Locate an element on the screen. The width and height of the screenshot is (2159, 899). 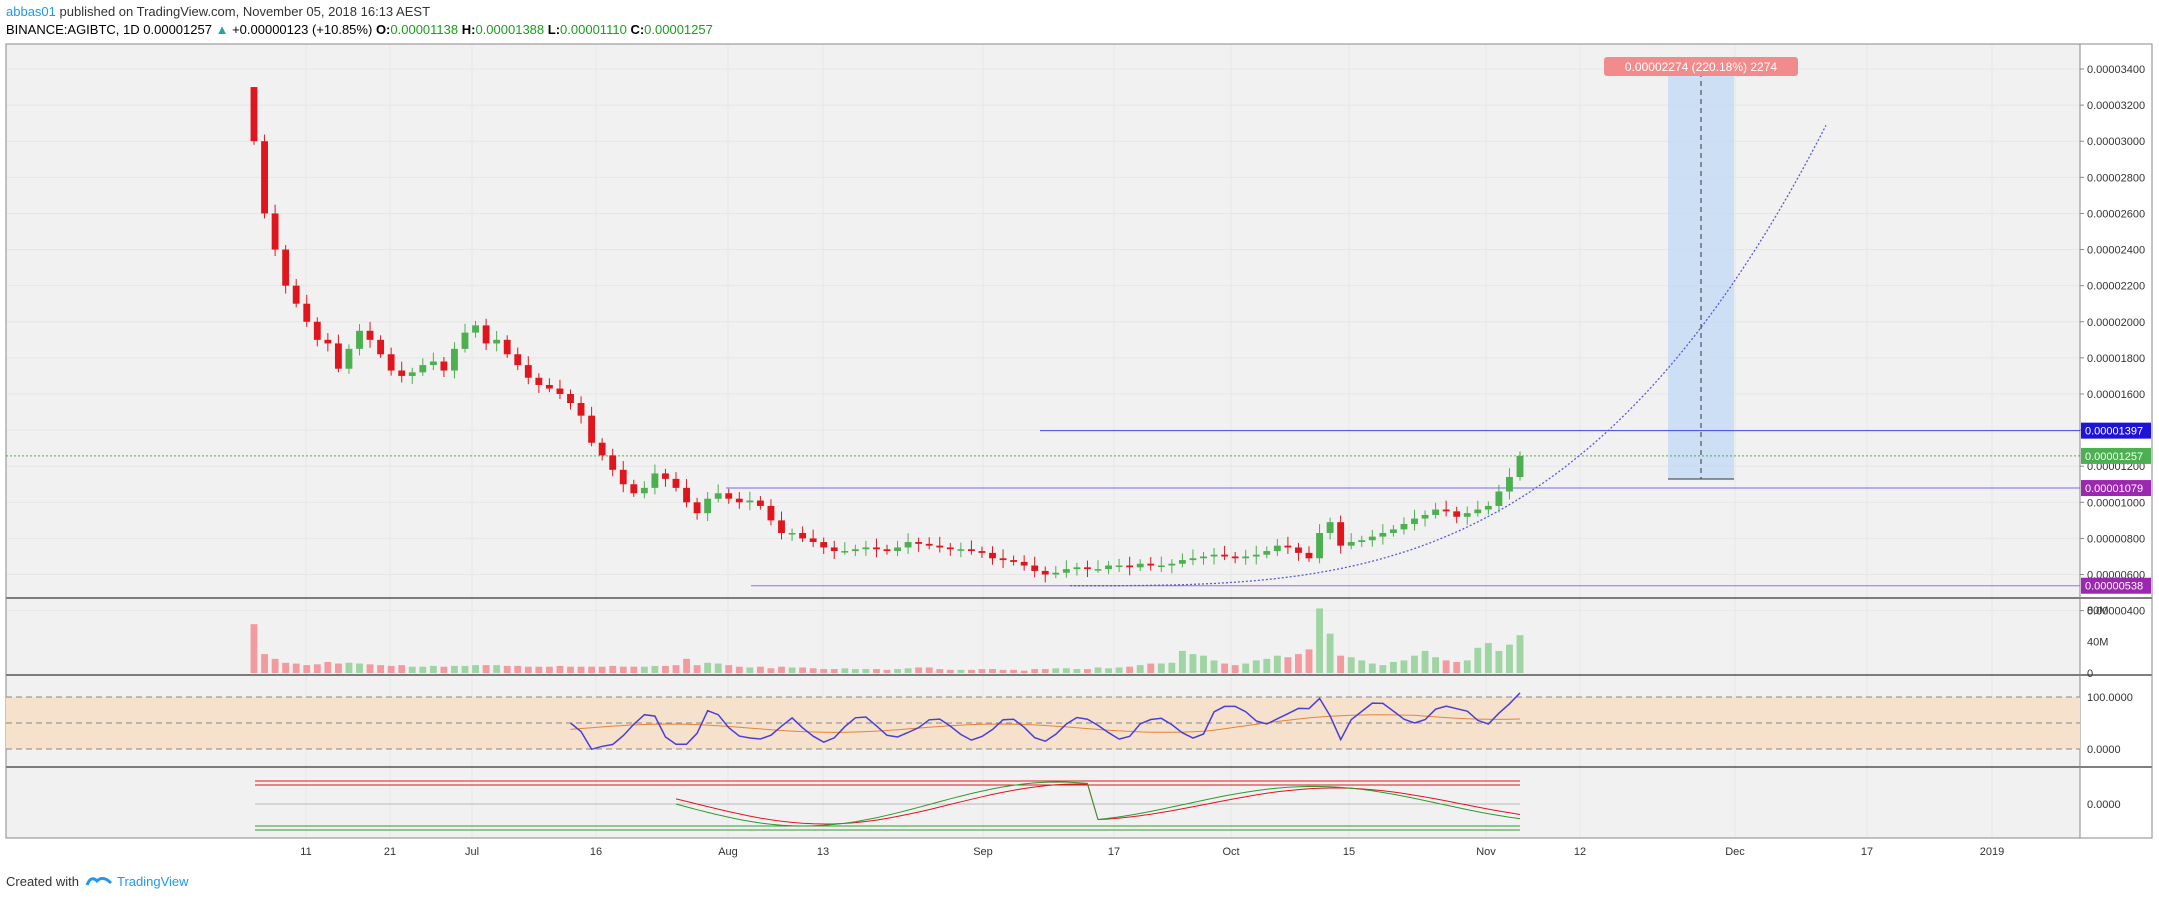
measure-label-bg is located at coordinates (1701, 66).